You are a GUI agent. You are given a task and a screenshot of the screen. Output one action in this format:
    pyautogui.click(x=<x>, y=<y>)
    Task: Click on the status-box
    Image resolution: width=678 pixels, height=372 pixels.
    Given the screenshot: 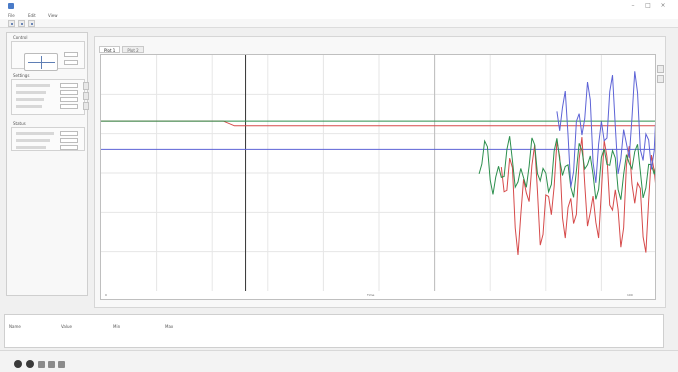 What is the action you would take?
    pyautogui.click(x=48, y=139)
    